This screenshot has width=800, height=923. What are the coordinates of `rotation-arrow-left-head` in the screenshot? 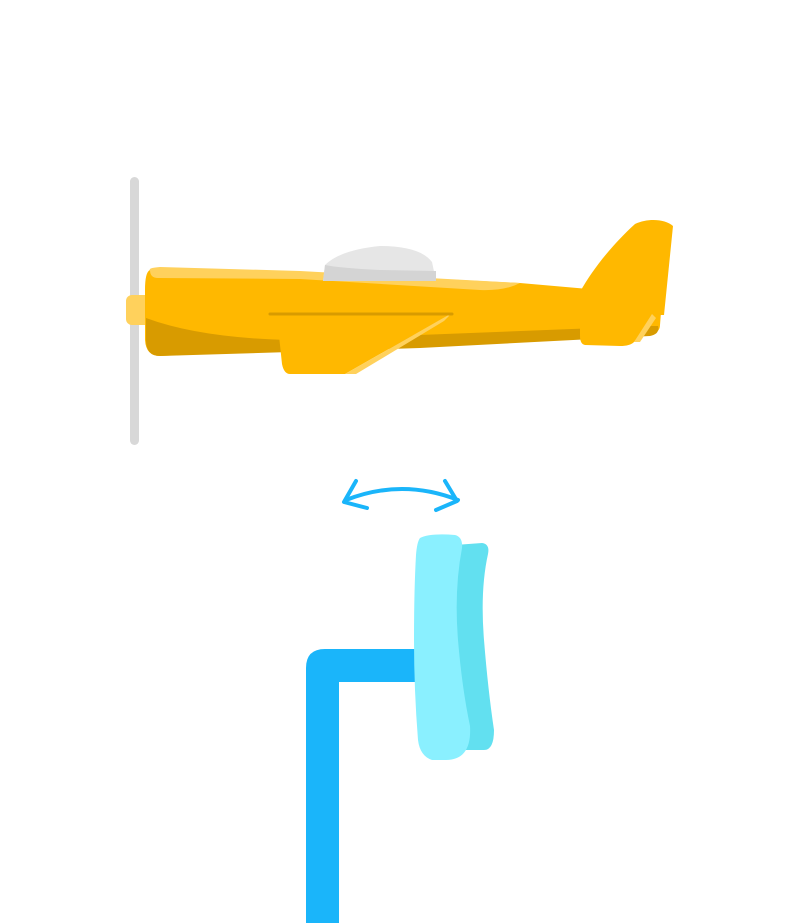 It's located at (355, 494).